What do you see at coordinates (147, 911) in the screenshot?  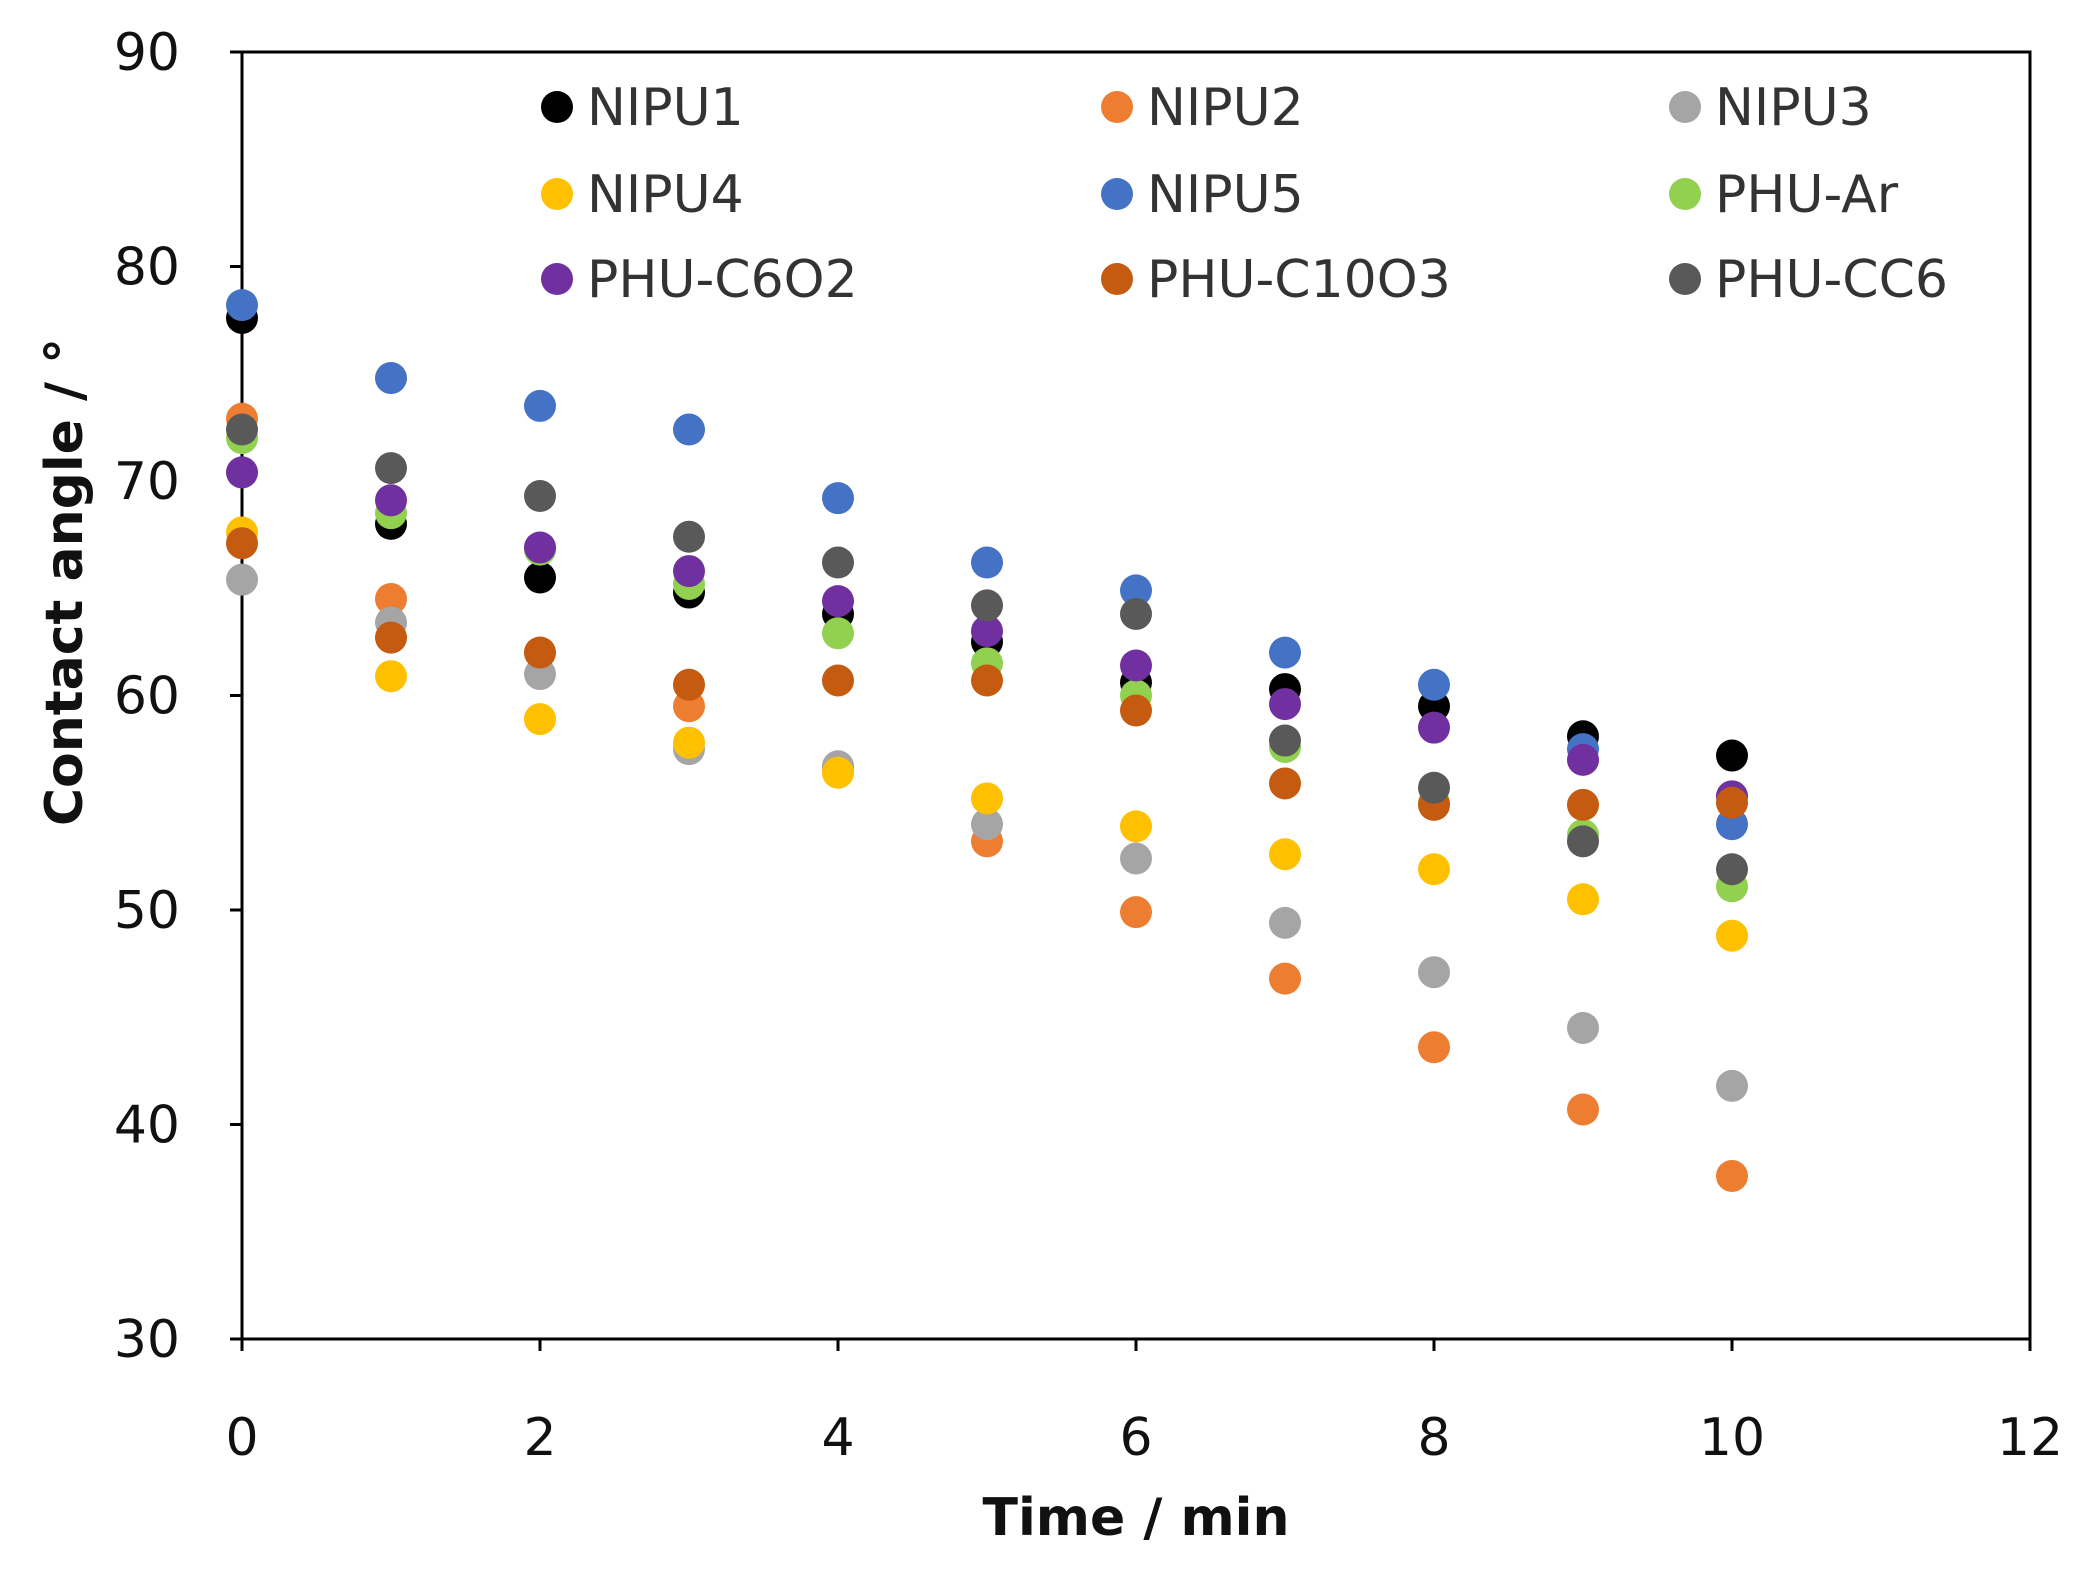 I see `y-tick-label: 50` at bounding box center [147, 911].